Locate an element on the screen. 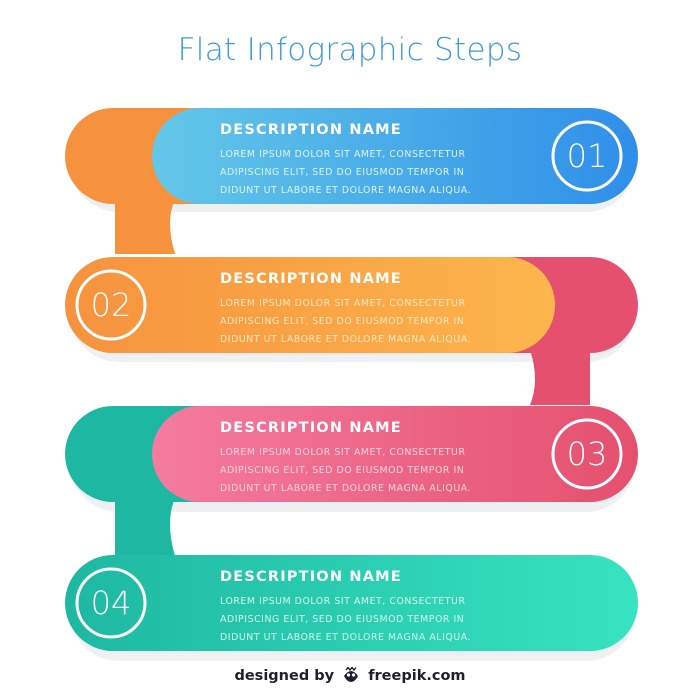 Image resolution: width=700 pixels, height=700 pixels. step-1-heading: DESCRIPTION NAME is located at coordinates (311, 130).